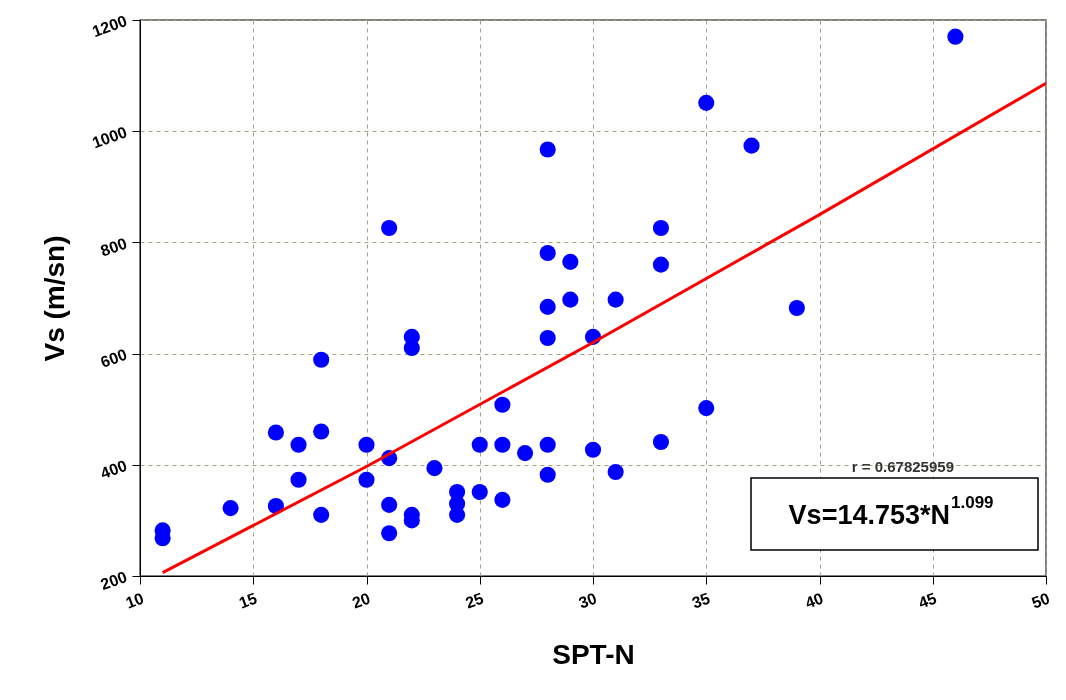 The height and width of the screenshot is (700, 1066). What do you see at coordinates (109, 137) in the screenshot?
I see `y-tick-label: 1000` at bounding box center [109, 137].